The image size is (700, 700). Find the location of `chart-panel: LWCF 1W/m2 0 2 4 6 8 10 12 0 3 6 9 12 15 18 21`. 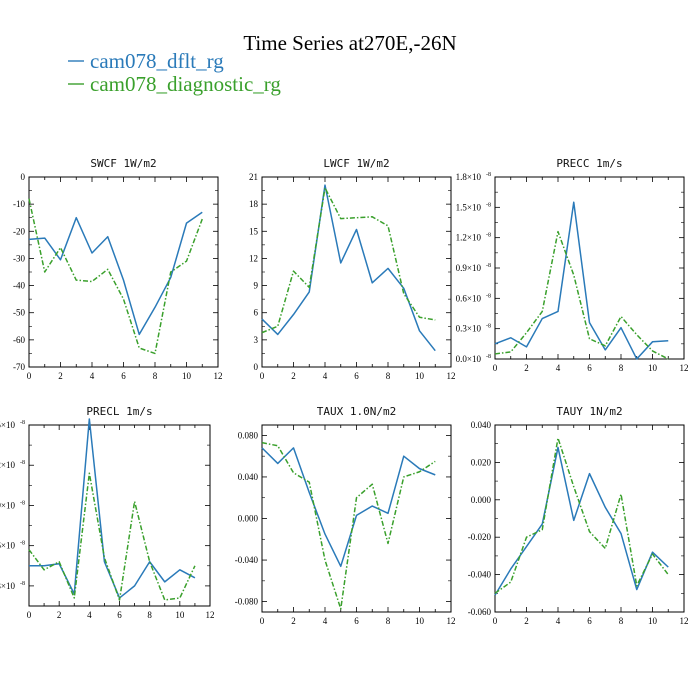

chart-panel: LWCF 1W/m2 0 2 4 6 8 10 12 0 3 6 9 12 15 18 21 is located at coordinates (352, 269).